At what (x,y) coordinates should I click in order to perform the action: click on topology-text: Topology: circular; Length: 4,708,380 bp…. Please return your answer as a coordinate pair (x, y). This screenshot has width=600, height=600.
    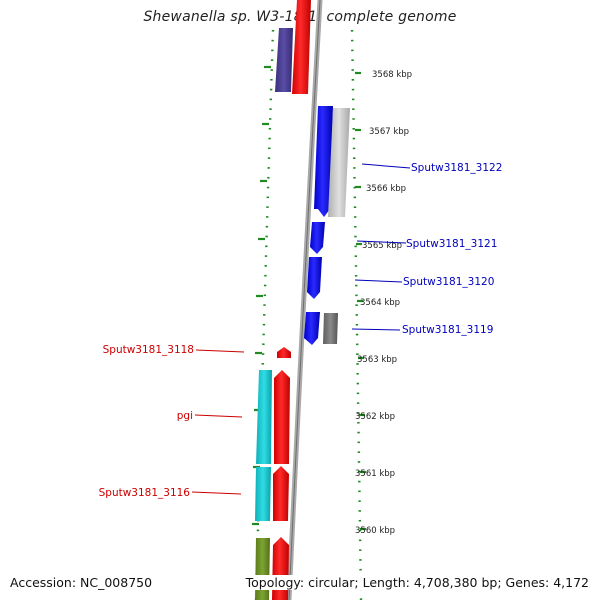
    Looking at the image, I should click on (417, 582).